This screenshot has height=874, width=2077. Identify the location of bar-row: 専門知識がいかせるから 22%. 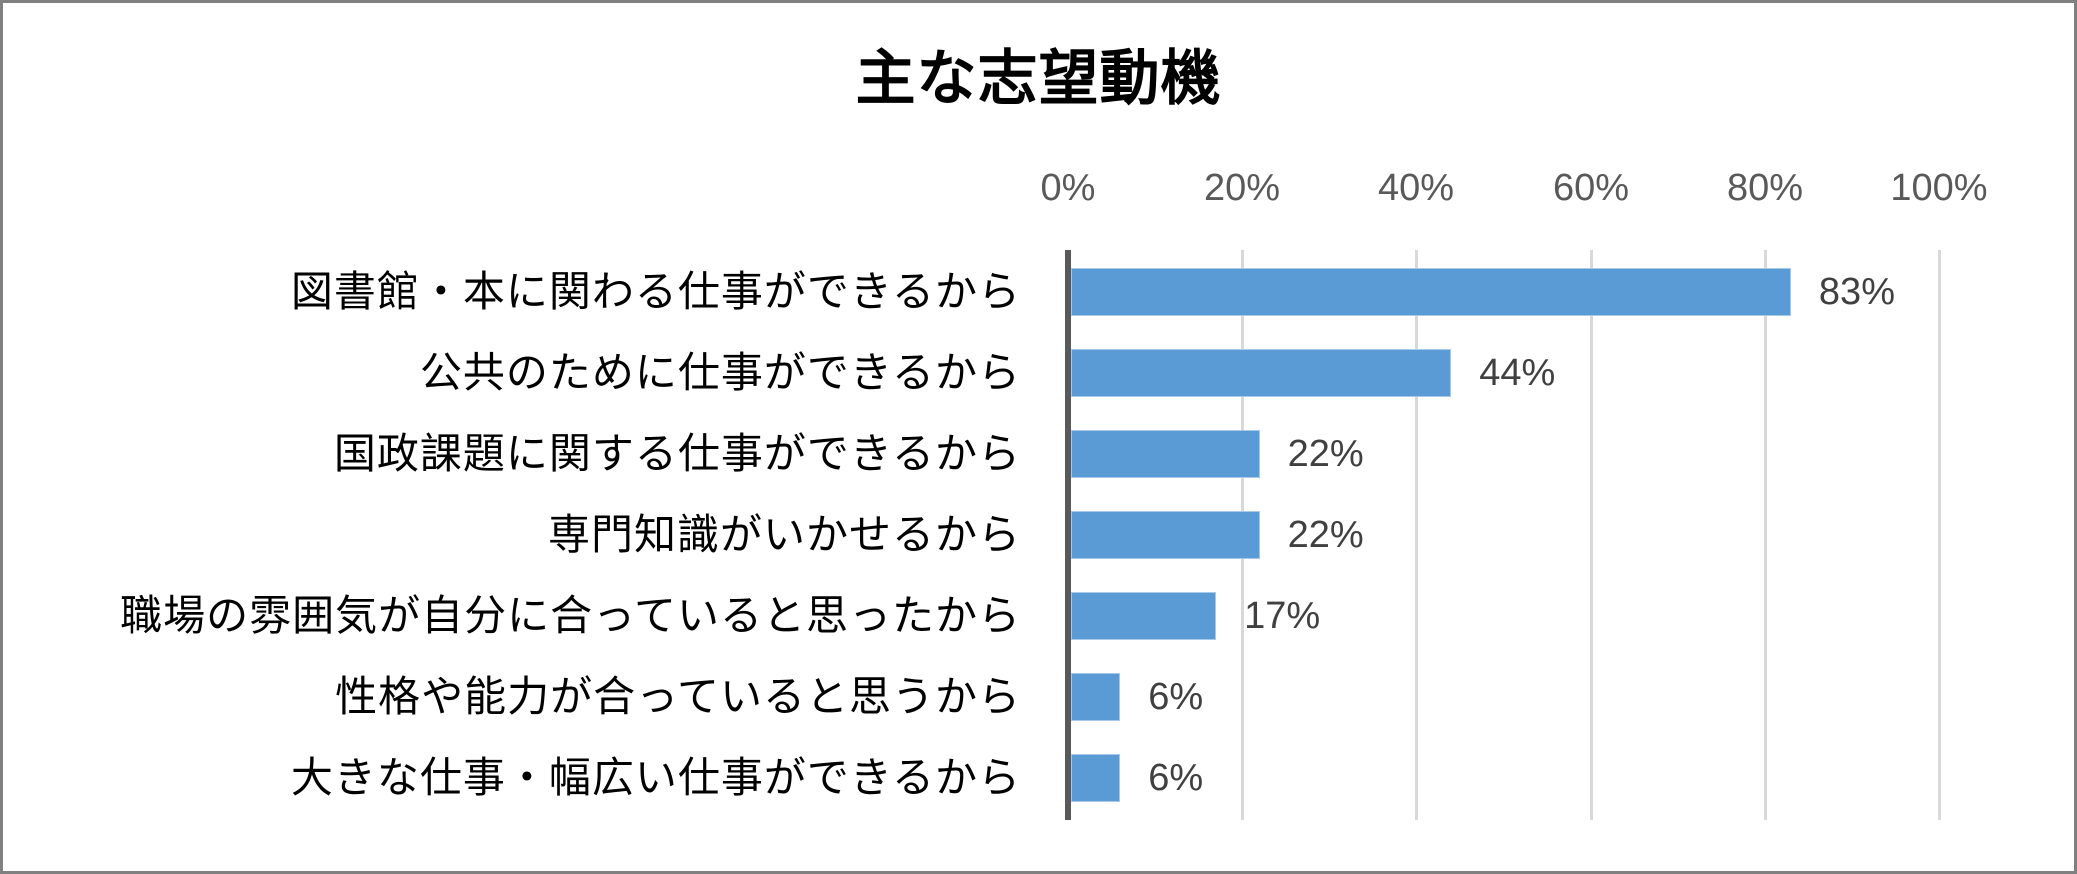
(1038, 535).